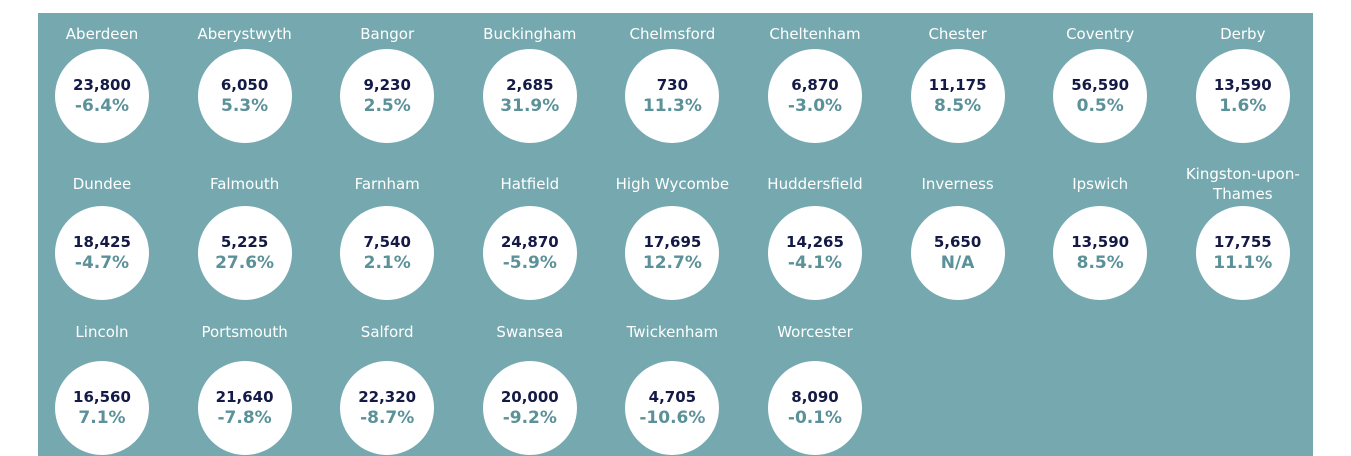  Describe the element at coordinates (530, 85) in the screenshot. I see `city-value: 2,685` at that location.